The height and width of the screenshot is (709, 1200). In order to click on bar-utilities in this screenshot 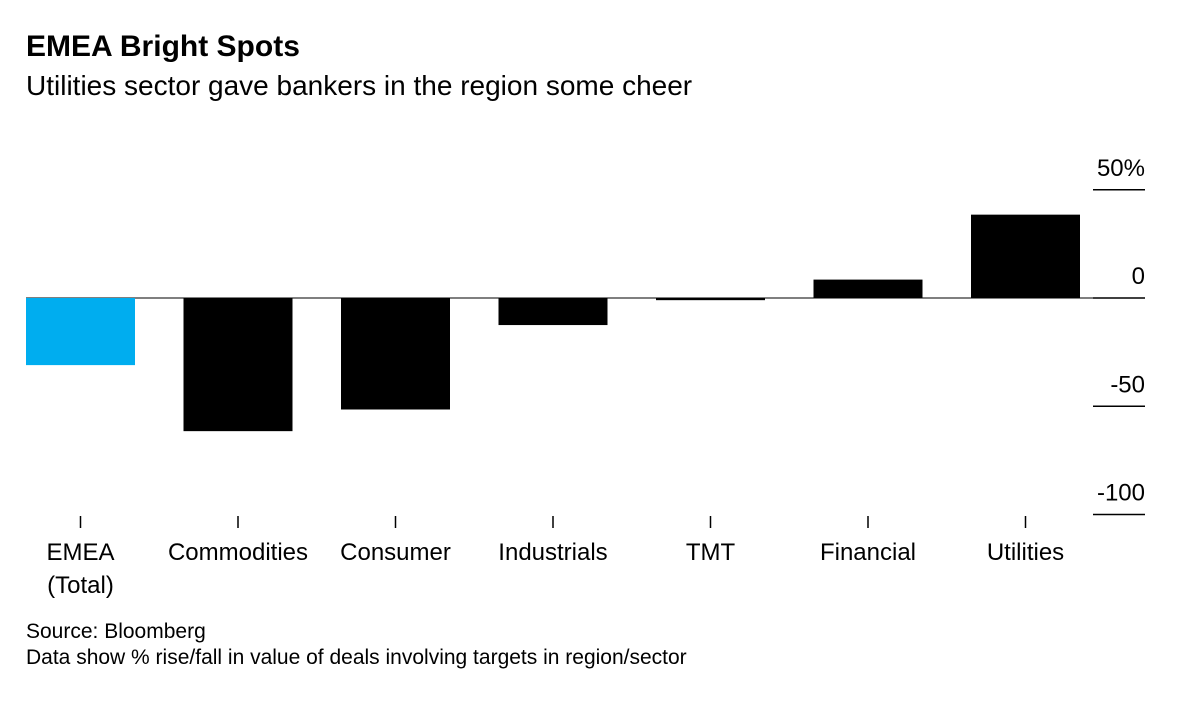, I will do `click(1025, 256)`.